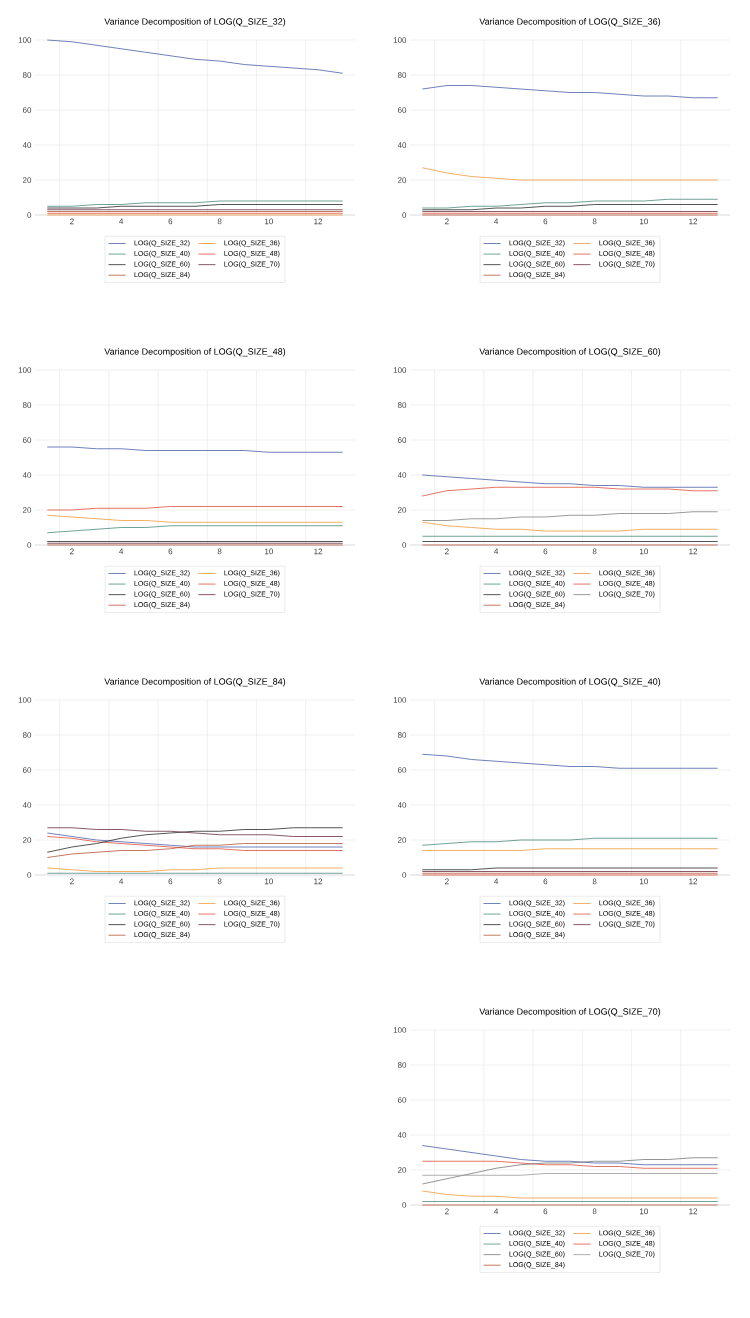 The height and width of the screenshot is (1318, 750). I want to click on chart-title: Variance Decomposition of LOG(Q_SIZE_36), so click(570, 22).